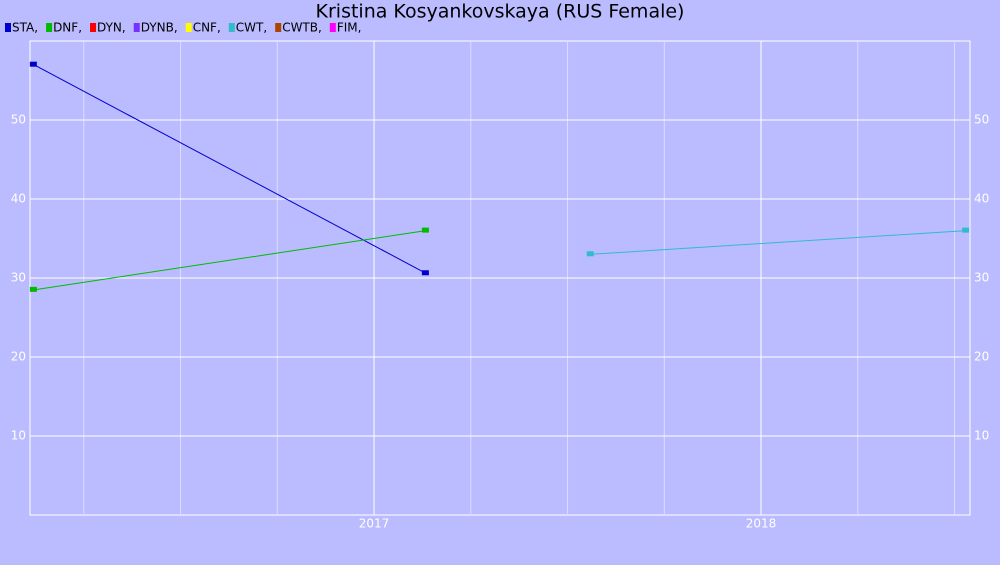 This screenshot has width=1000, height=565. Describe the element at coordinates (374, 524) in the screenshot. I see `x-tick-label: 2017` at that location.